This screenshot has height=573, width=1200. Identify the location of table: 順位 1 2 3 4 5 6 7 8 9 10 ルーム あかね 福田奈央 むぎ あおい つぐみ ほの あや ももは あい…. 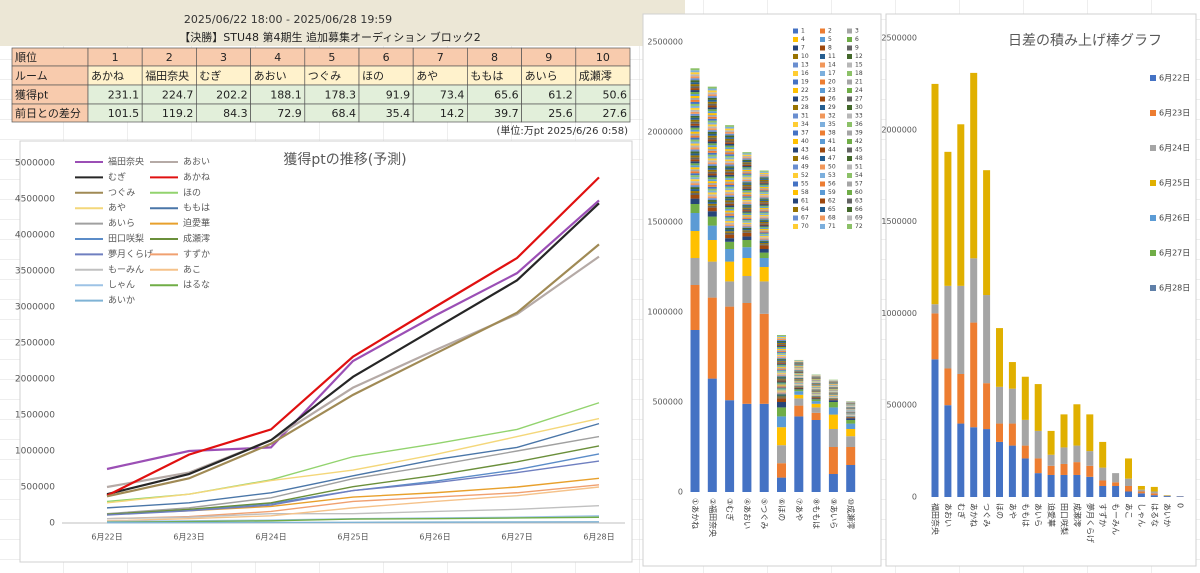
(321, 85).